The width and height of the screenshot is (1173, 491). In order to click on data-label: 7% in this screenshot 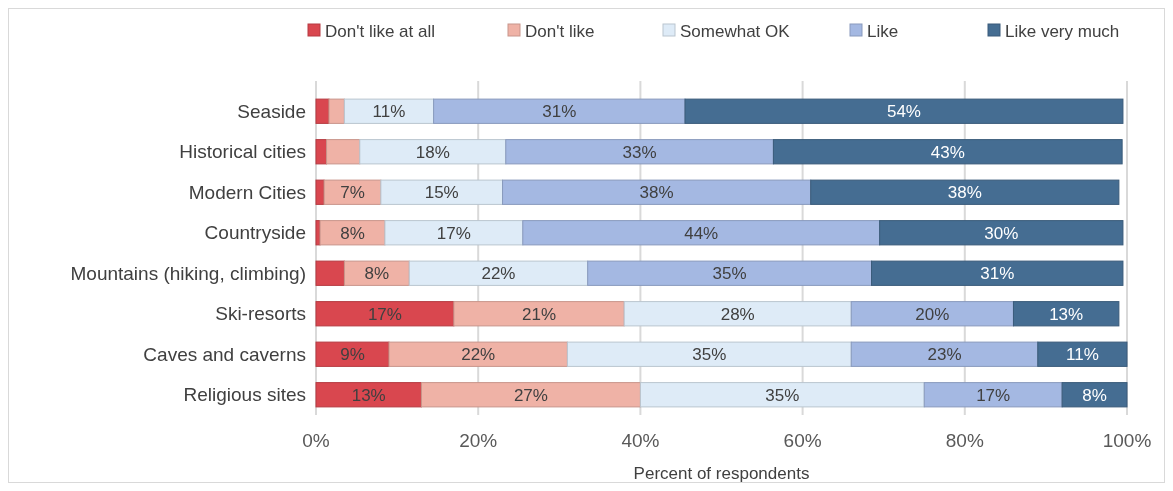, I will do `click(352, 193)`.